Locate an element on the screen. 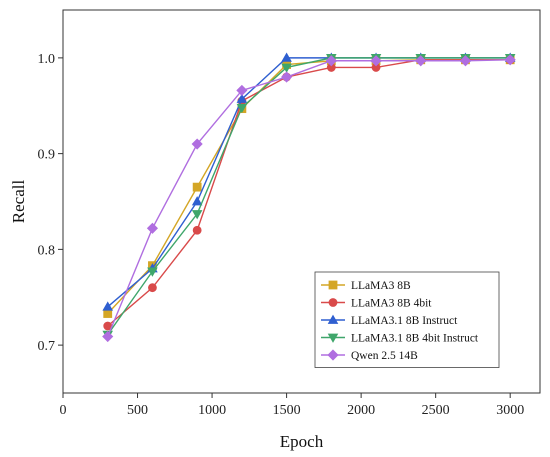 The image size is (550, 457). y-tick-label: 1.0 is located at coordinates (47, 59).